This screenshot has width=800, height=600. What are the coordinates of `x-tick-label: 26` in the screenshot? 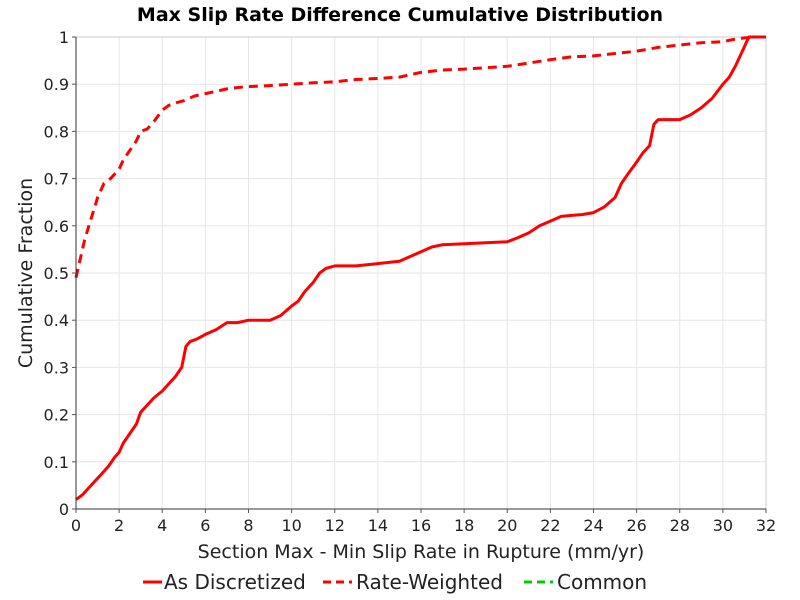 It's located at (636, 525).